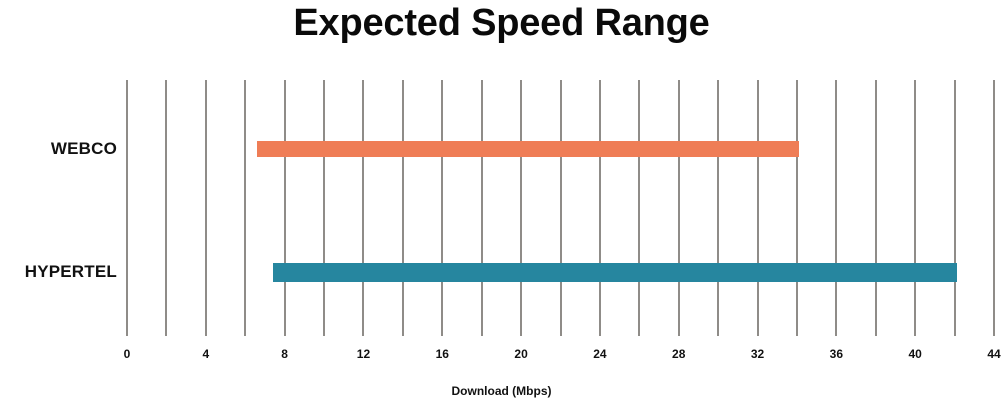 This screenshot has width=1003, height=405. Describe the element at coordinates (442, 354) in the screenshot. I see `x-tick-label: 16` at that location.